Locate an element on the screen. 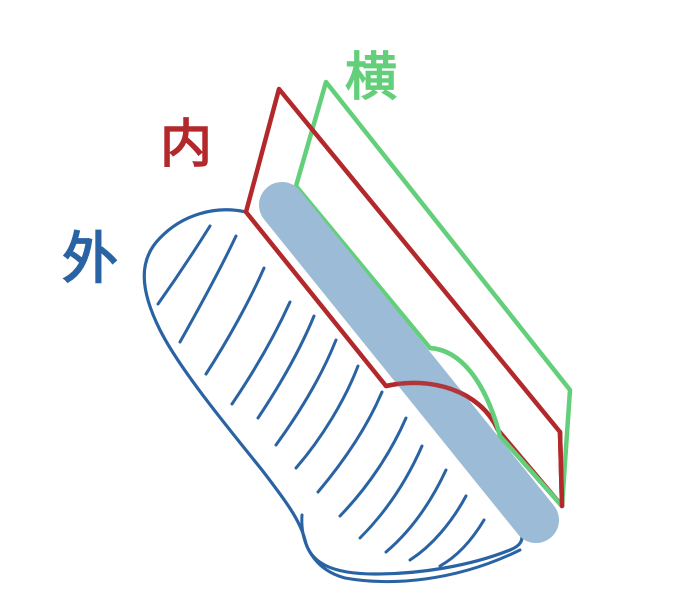 Image resolution: width=679 pixels, height=616 pixels. outer-region-outline-lower is located at coordinates (411, 548).